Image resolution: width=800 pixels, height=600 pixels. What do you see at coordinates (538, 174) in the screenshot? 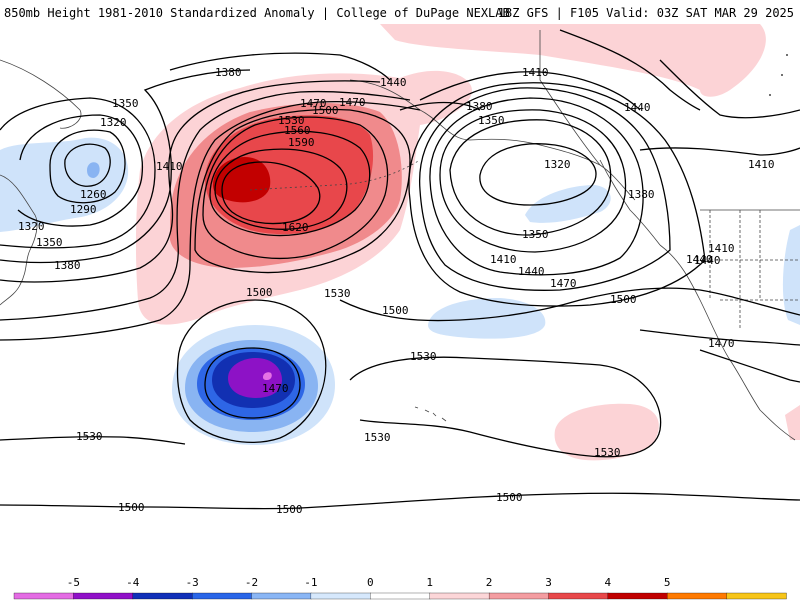
I see `contour-1320-gulf` at bounding box center [538, 174].